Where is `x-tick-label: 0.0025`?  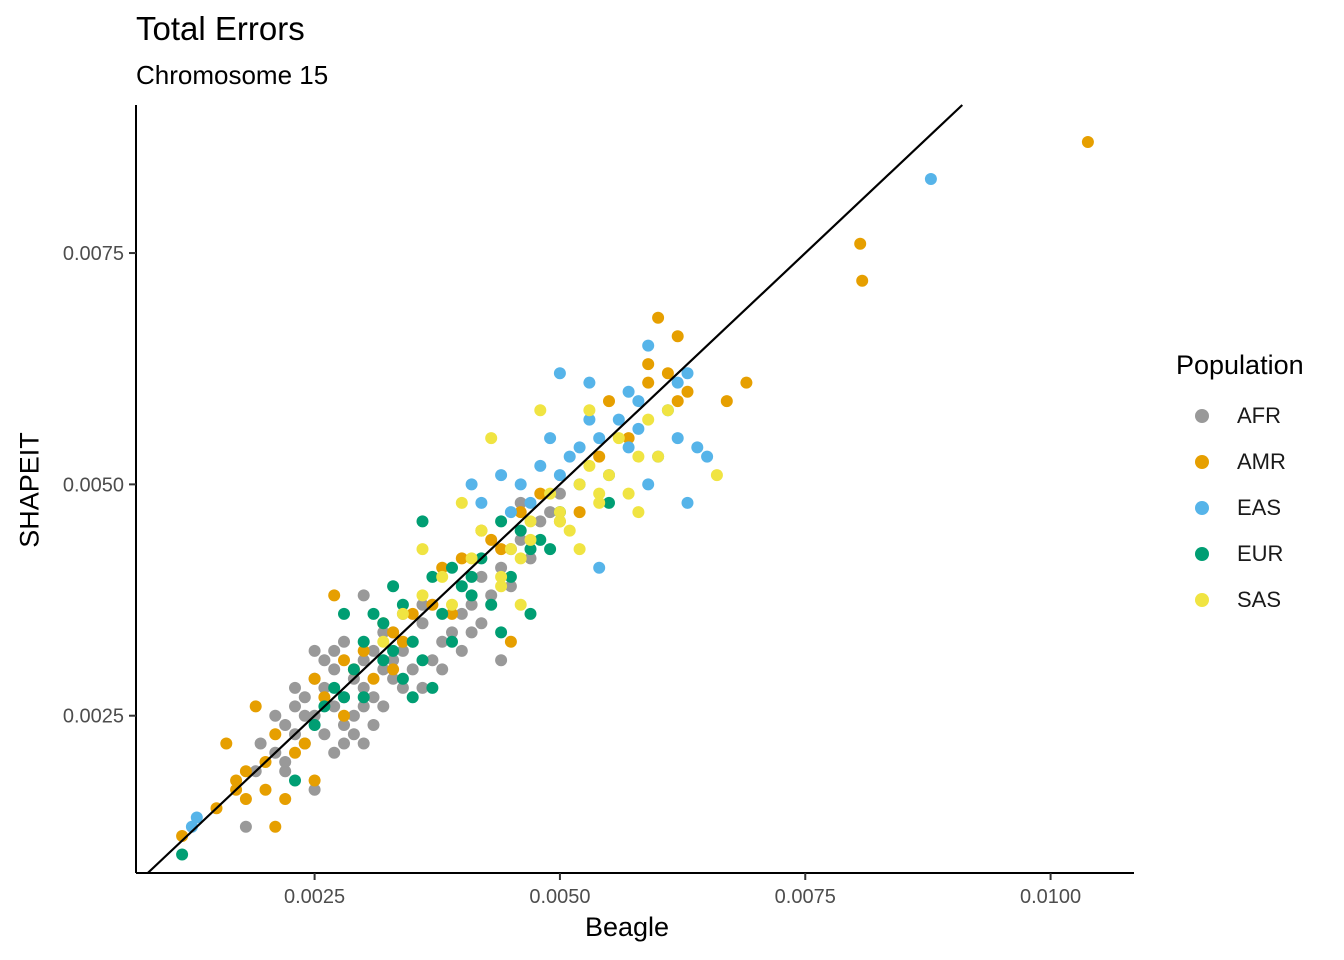
x-tick-label: 0.0025 is located at coordinates (314, 897).